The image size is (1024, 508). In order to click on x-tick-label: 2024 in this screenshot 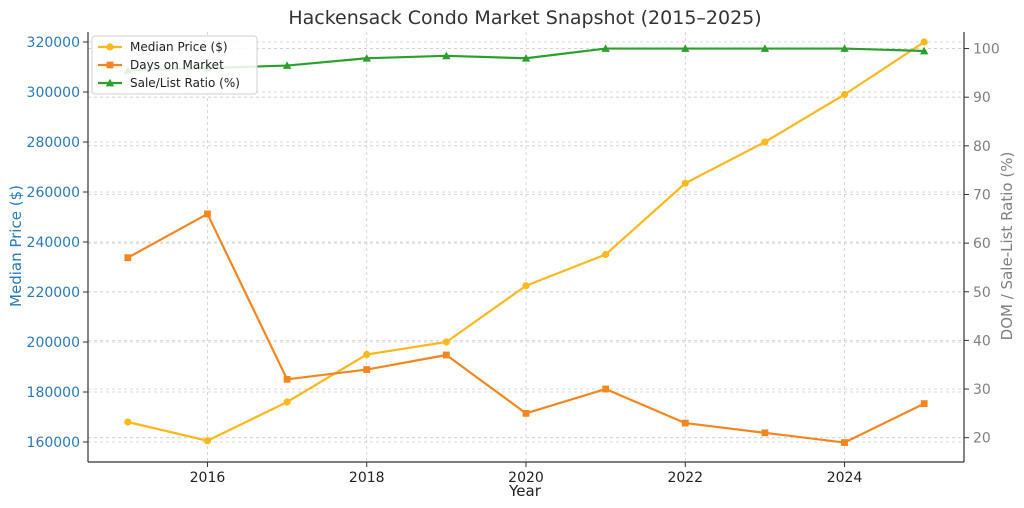, I will do `click(845, 478)`.